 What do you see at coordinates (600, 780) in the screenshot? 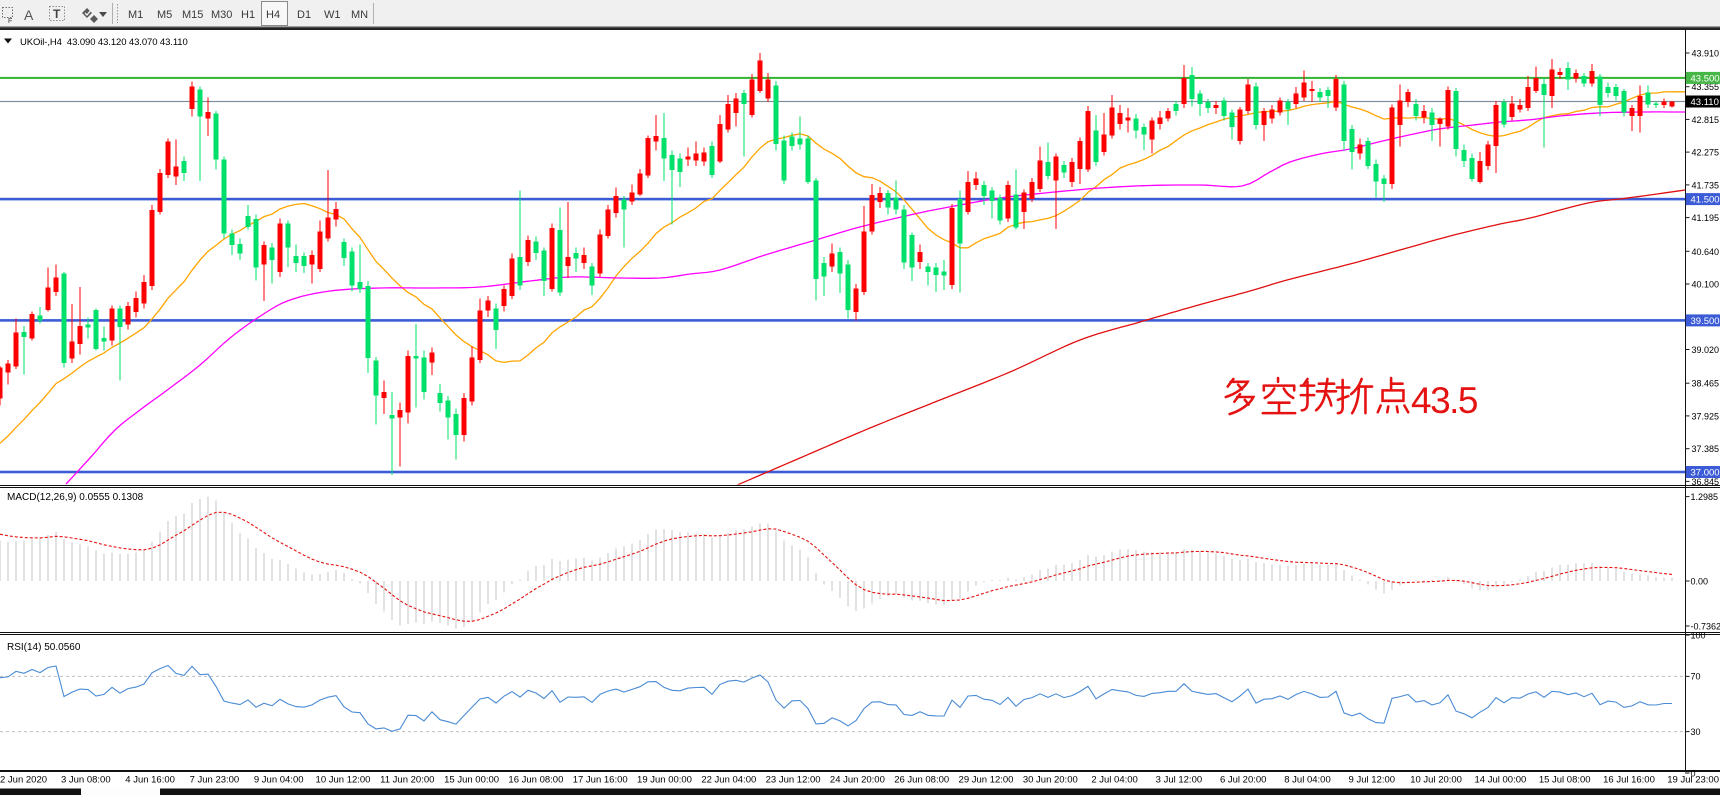
I see `svg-text: 17 Jun 16:00` at bounding box center [600, 780].